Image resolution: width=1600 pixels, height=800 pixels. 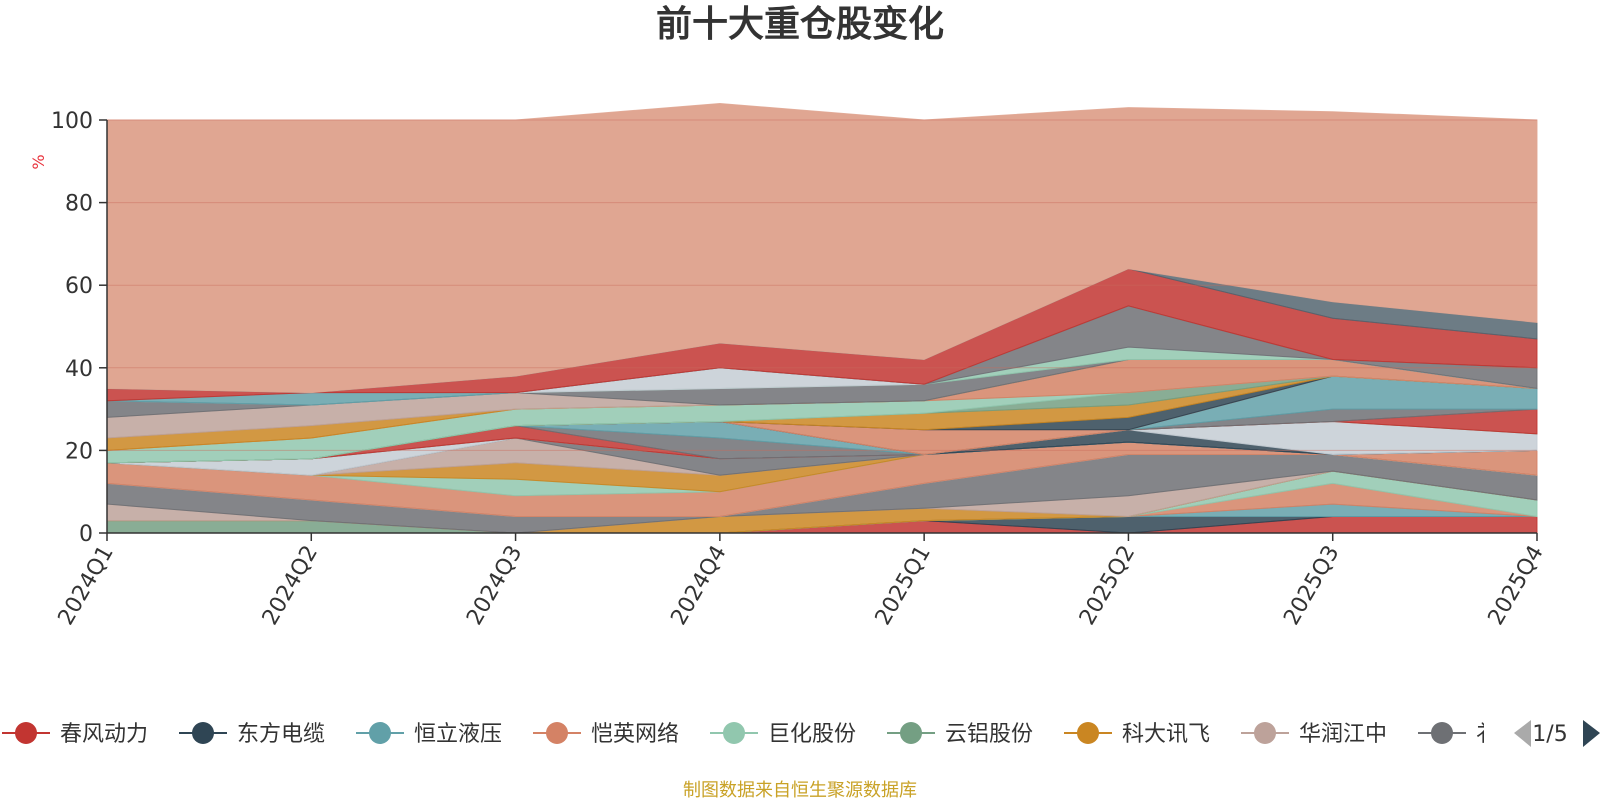 I want to click on legend-item: 华润江中, so click(x=1314, y=734).